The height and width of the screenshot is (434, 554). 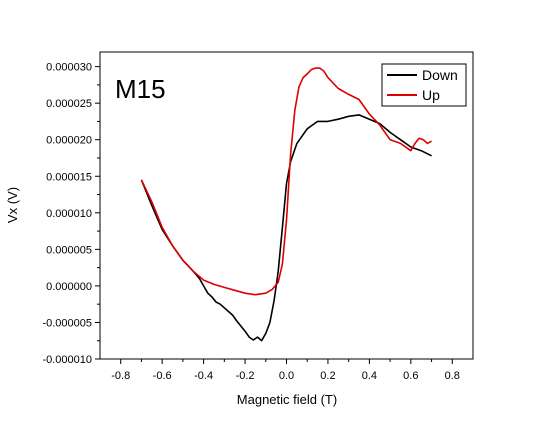 I want to click on x-tick-label: 0.6, so click(x=410, y=376).